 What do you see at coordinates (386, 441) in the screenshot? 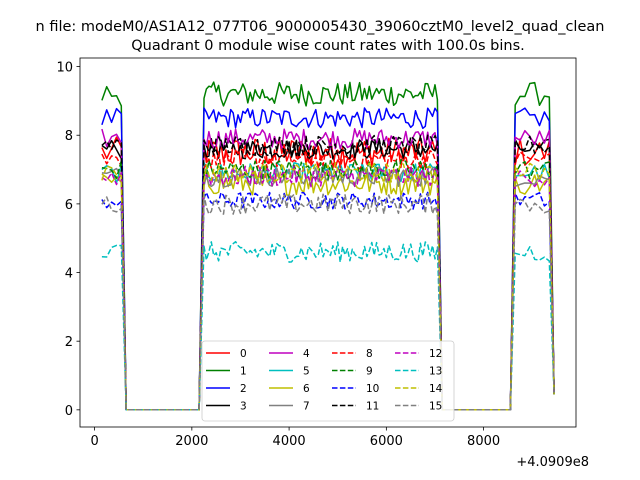
I see `x-tick-label: 6000` at bounding box center [386, 441].